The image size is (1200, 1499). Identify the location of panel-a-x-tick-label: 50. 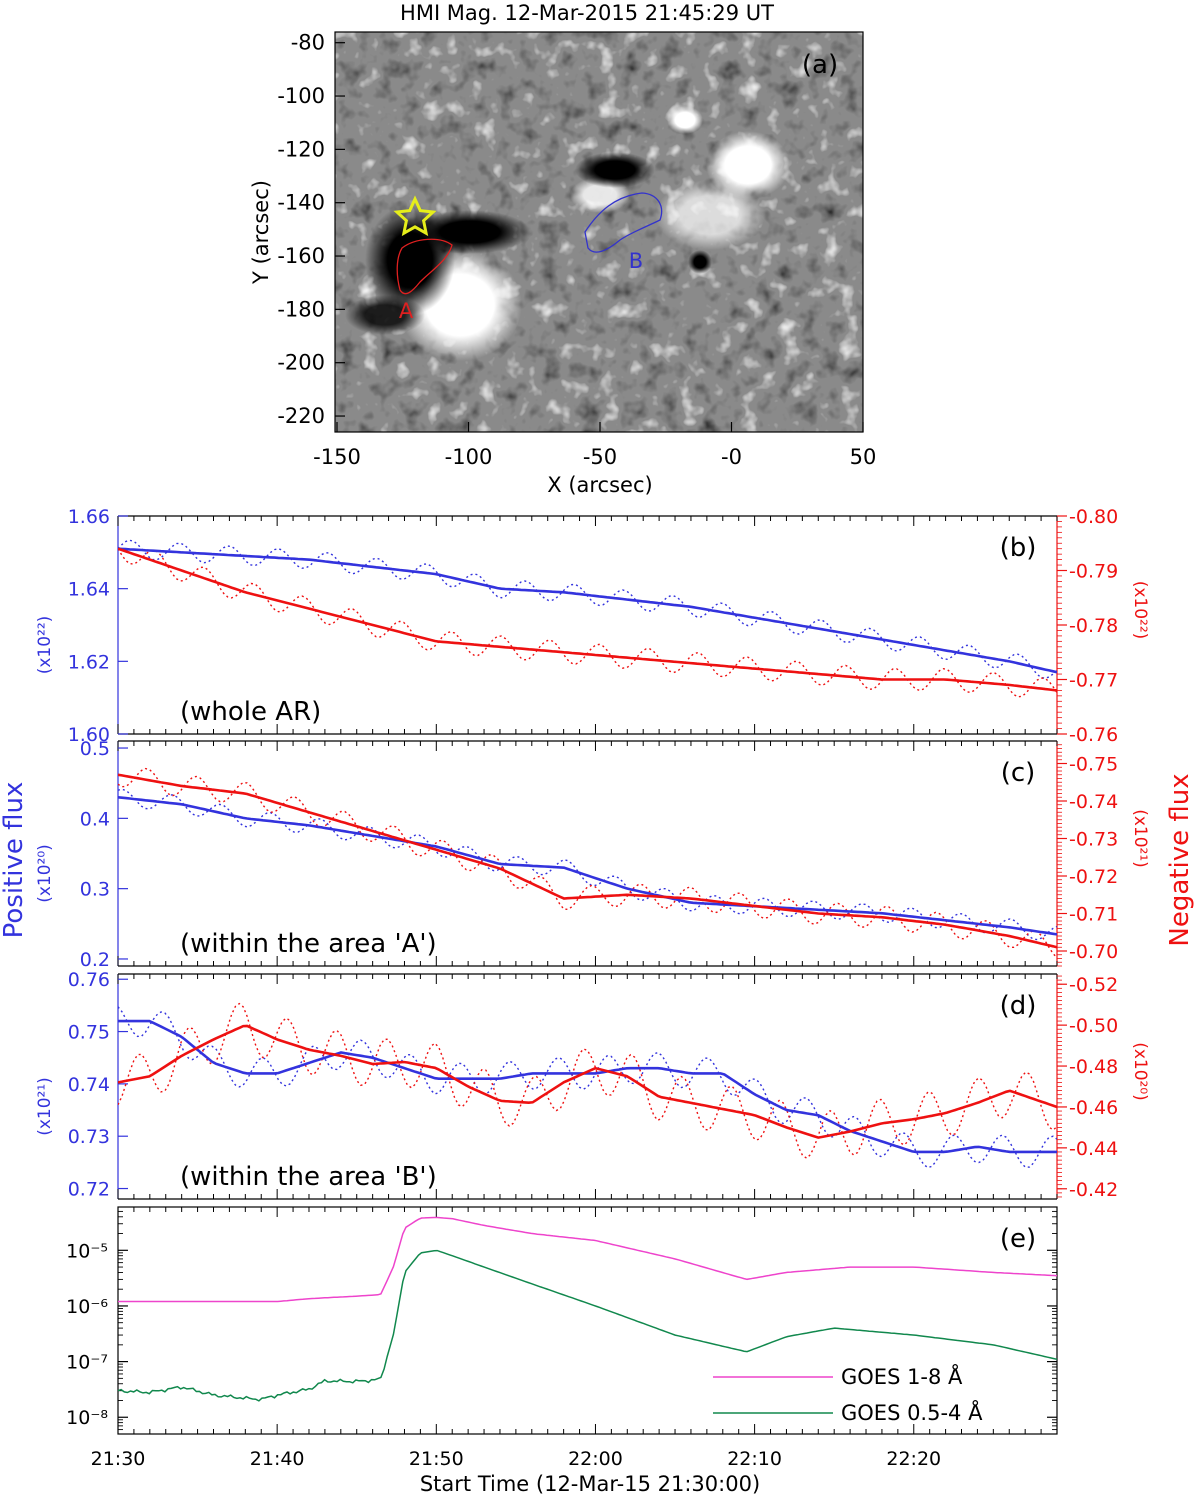
(863, 457).